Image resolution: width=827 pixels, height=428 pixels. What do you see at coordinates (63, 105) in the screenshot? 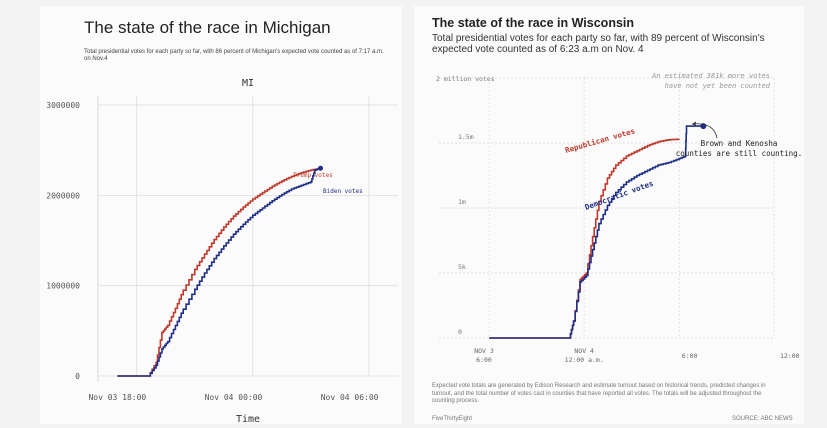
I see `michigan-y-tick-label: 3000000` at bounding box center [63, 105].